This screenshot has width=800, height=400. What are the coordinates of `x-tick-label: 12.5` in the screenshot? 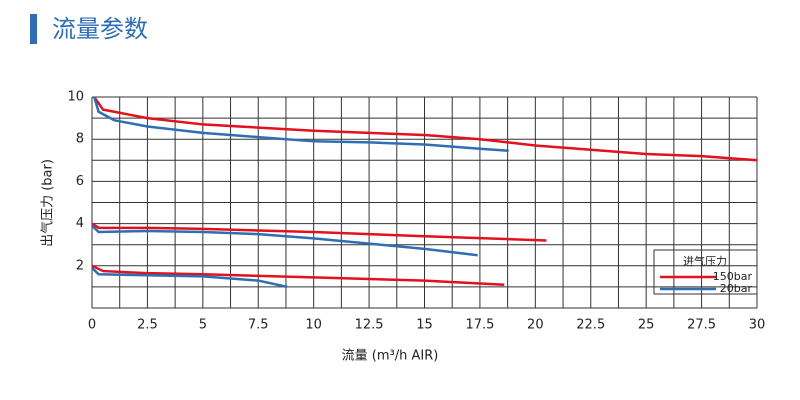 It's located at (369, 325).